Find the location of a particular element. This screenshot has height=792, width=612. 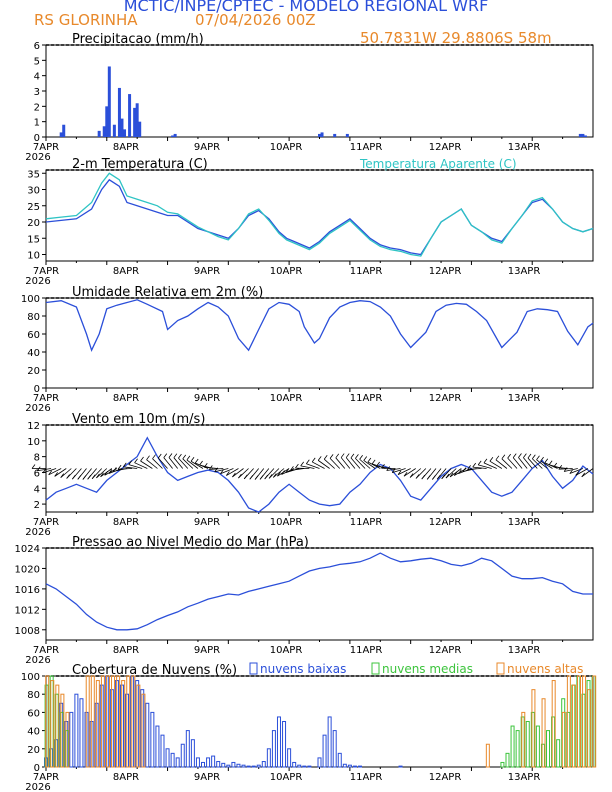

y-tick-label: 20 is located at coordinates (33, 750).